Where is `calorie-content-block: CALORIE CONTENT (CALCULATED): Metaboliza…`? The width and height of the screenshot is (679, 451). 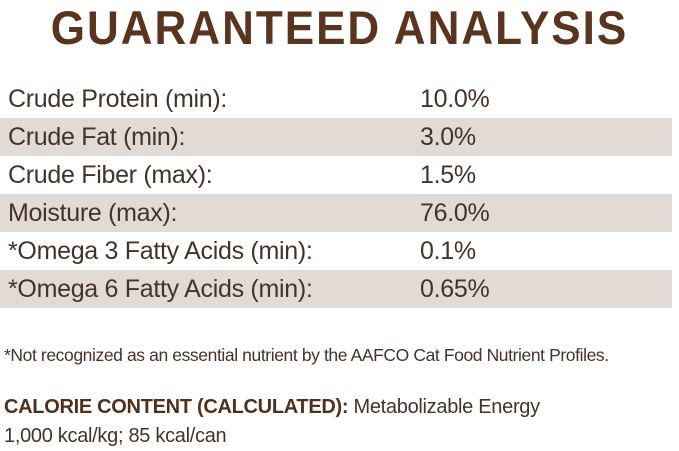
calorie-content-block: CALORIE CONTENT (CALCULATED): Metaboliza… is located at coordinates (339, 422).